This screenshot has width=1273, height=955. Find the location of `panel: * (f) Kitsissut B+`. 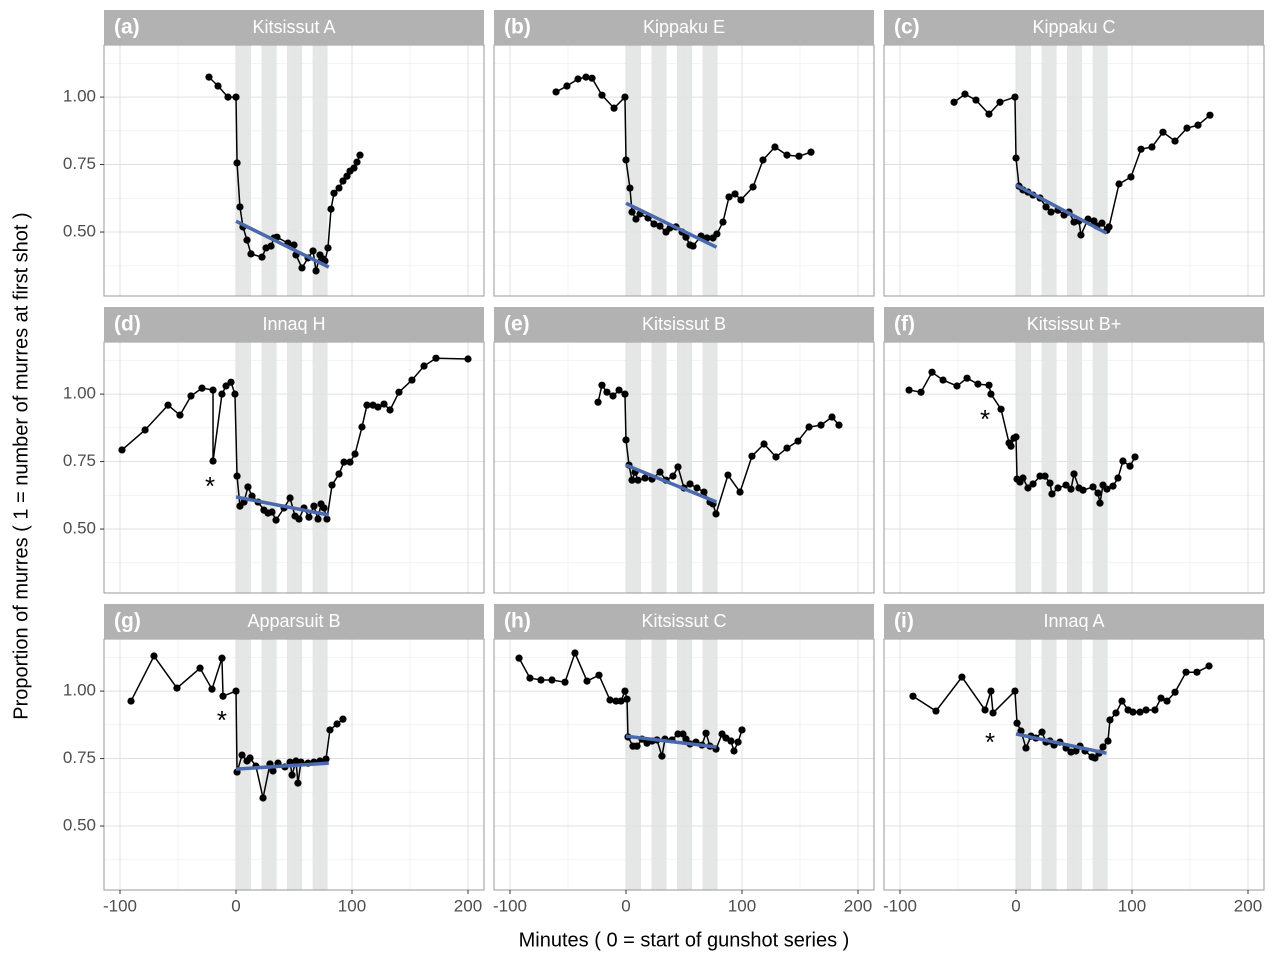

panel: * (f) Kitsissut B+ is located at coordinates (1074, 450).